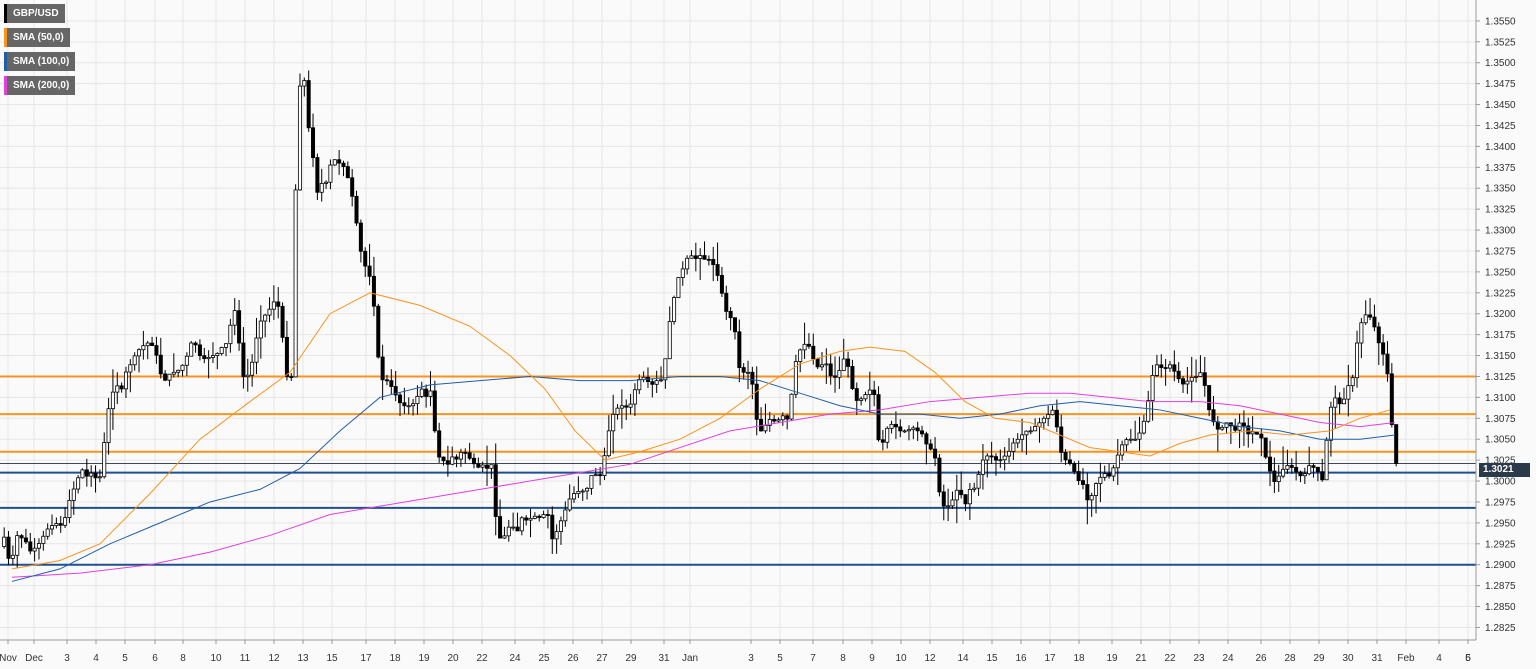 Image resolution: width=1536 pixels, height=669 pixels. I want to click on legend-item-sma200: SMA (200,0), so click(40, 85).